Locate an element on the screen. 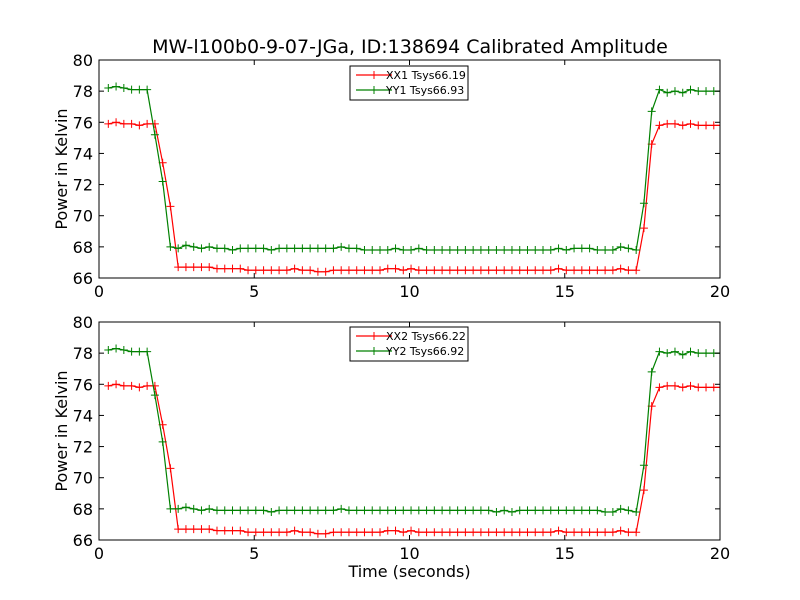  legend: XX1 Tsys66.19 YY1 Tsys66.93 is located at coordinates (409, 83).